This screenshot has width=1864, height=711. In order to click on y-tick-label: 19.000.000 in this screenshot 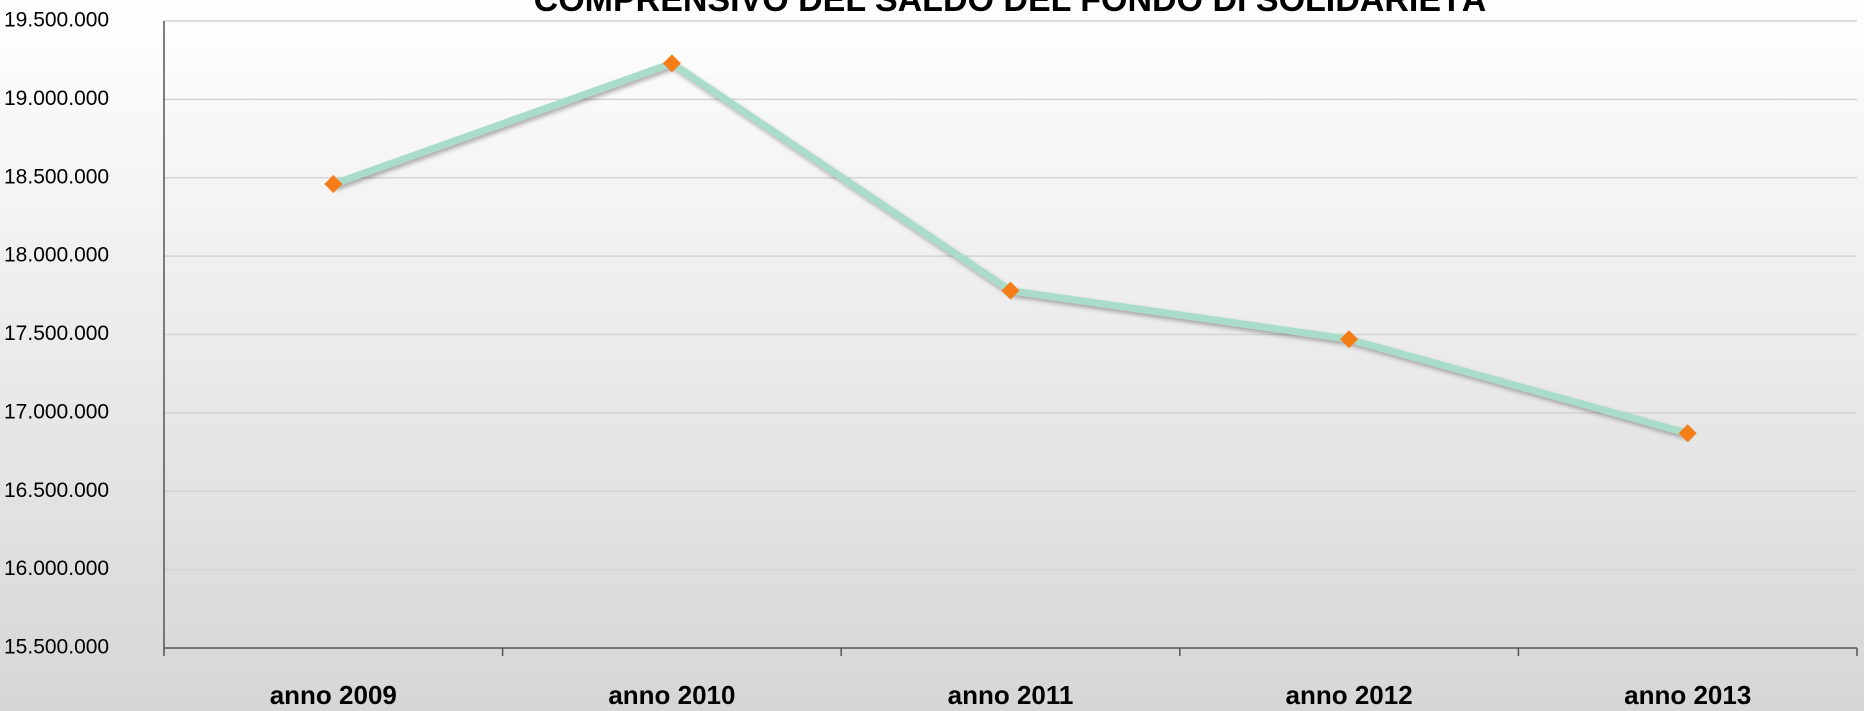, I will do `click(56, 98)`.